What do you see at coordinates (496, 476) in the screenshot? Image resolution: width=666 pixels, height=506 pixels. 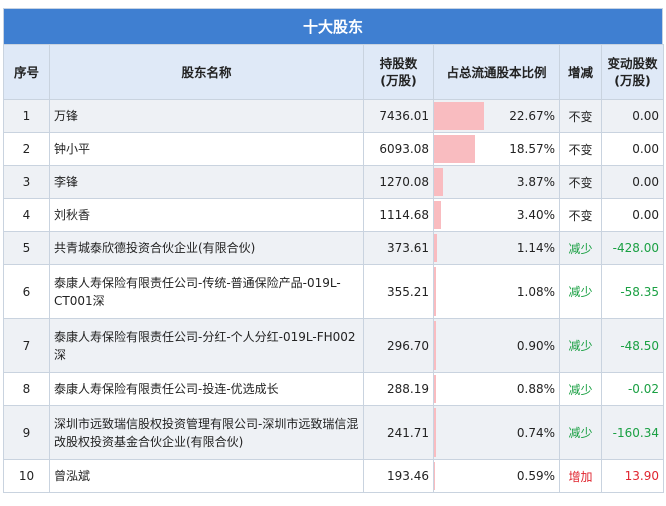 I see `ratio-cell: 0.59%` at bounding box center [496, 476].